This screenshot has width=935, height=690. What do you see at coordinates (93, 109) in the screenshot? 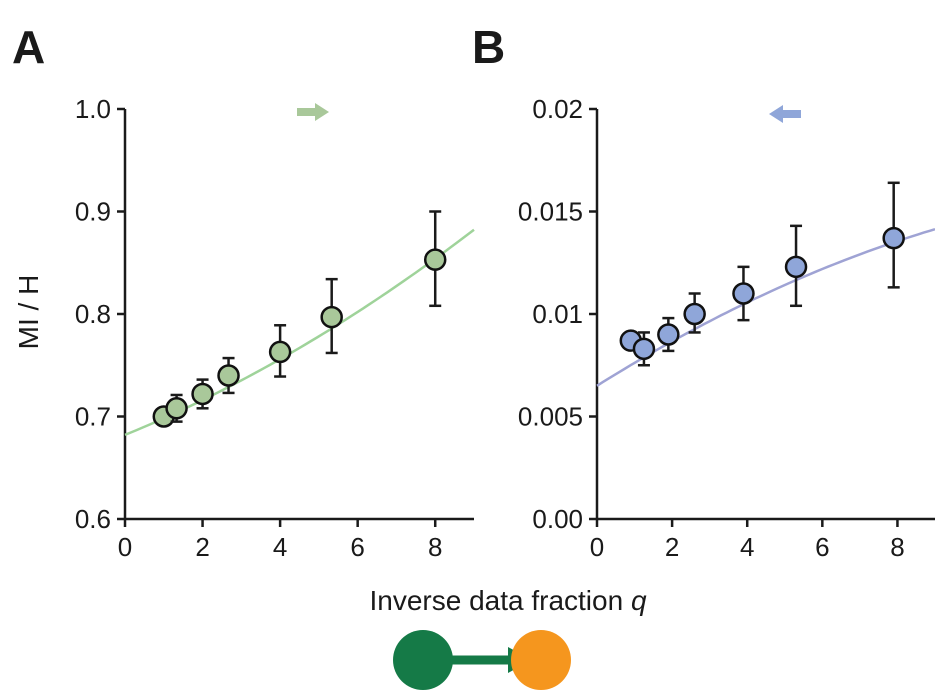
I see `y-tick-label-a: 1.0` at bounding box center [93, 109].